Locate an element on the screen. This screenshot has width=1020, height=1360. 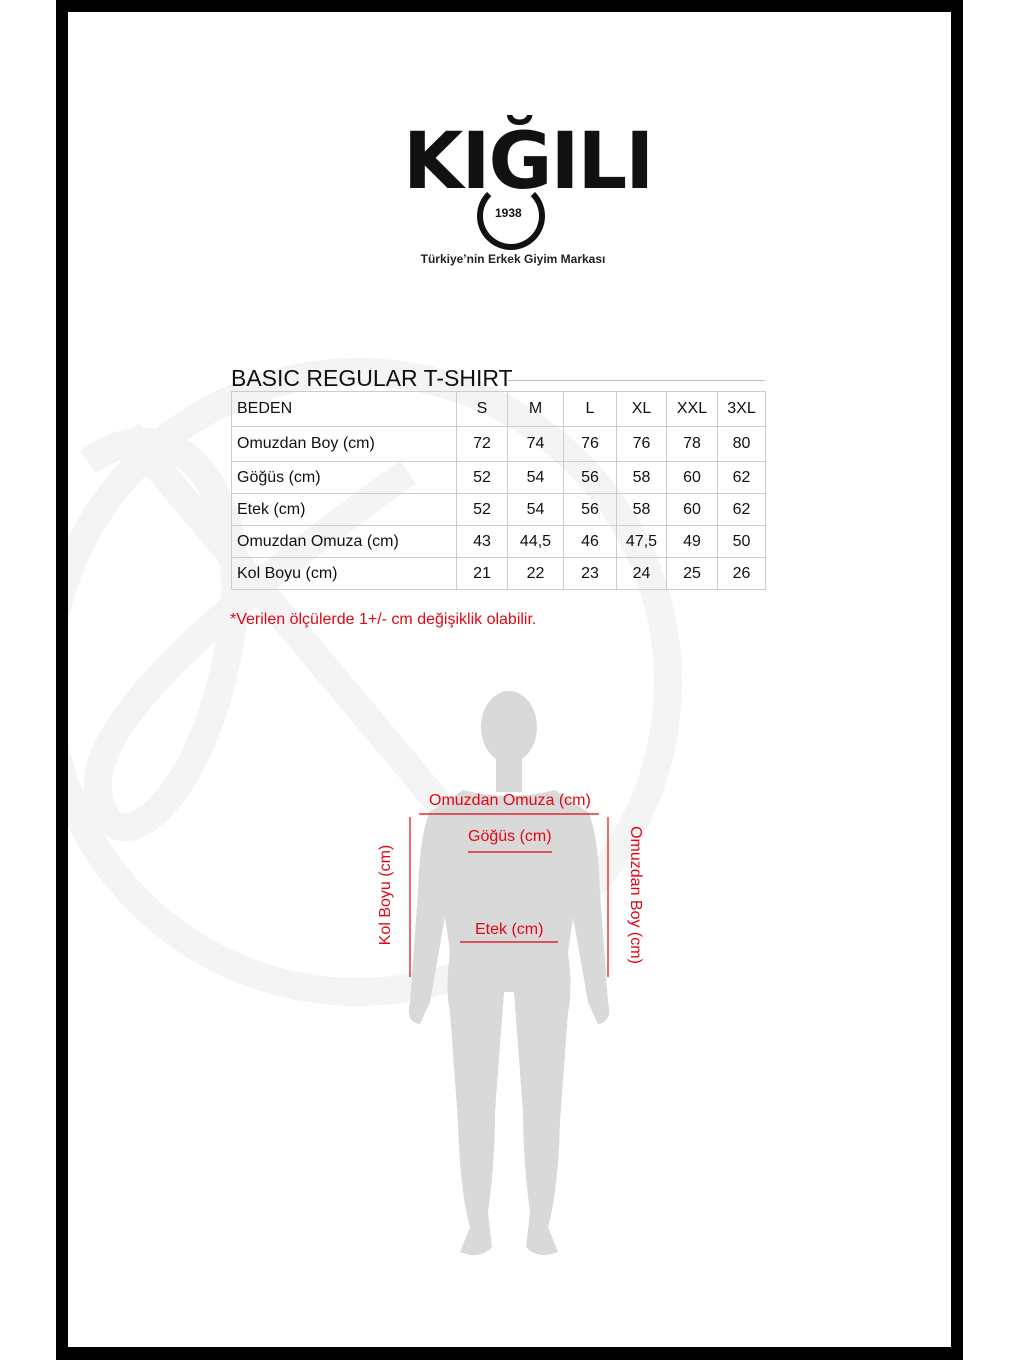
table-row: Göğüs (cm) 52 54 56 58 60 62 is located at coordinates (498, 477).